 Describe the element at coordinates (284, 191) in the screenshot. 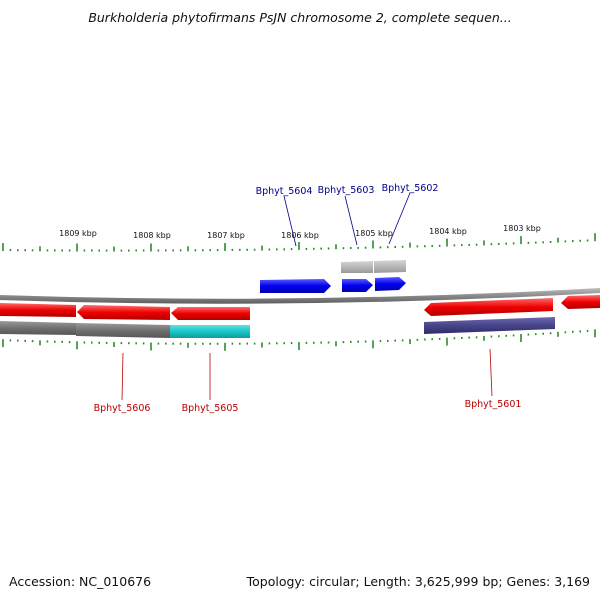

I see `gene-label: Bphyt_5604` at that location.